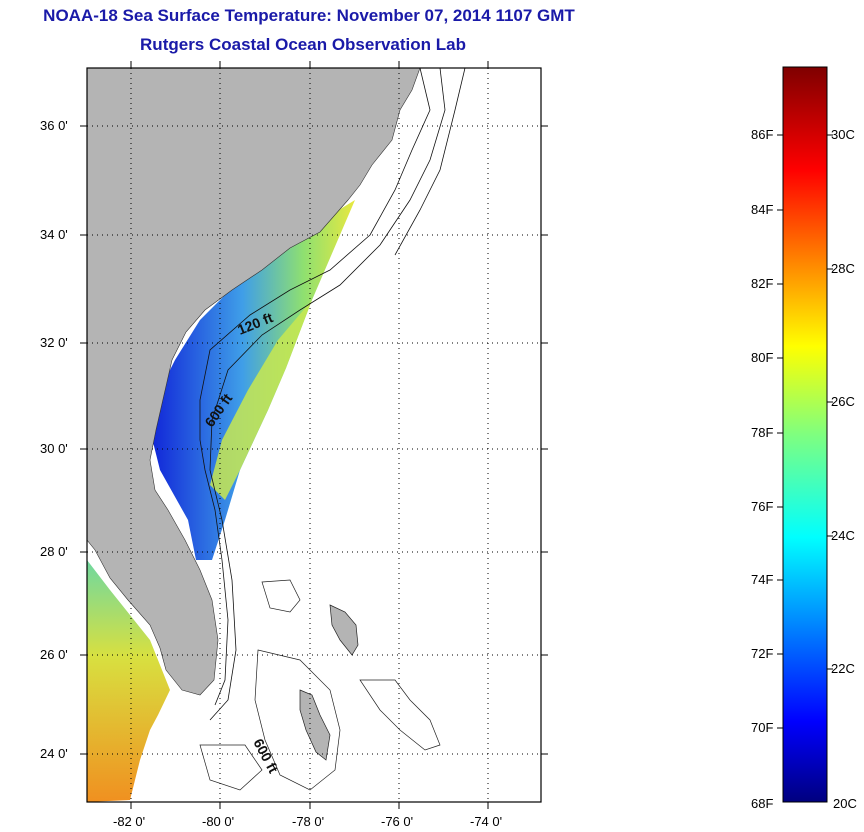  Describe the element at coordinates (843, 134) in the screenshot. I see `colorbar-c-30: 30C` at that location.